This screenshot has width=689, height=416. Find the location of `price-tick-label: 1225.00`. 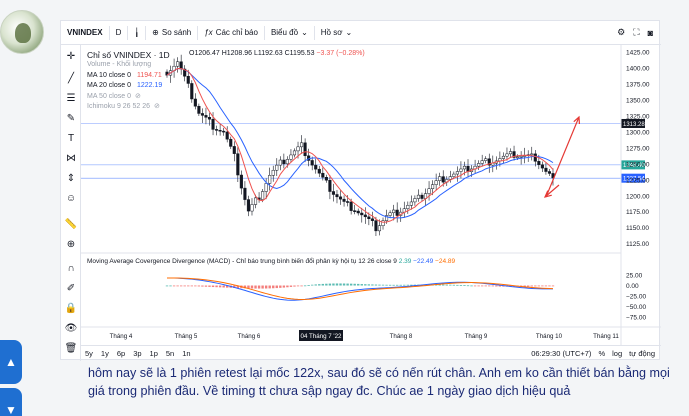

price-tick-label: 1225.00 is located at coordinates (638, 180).